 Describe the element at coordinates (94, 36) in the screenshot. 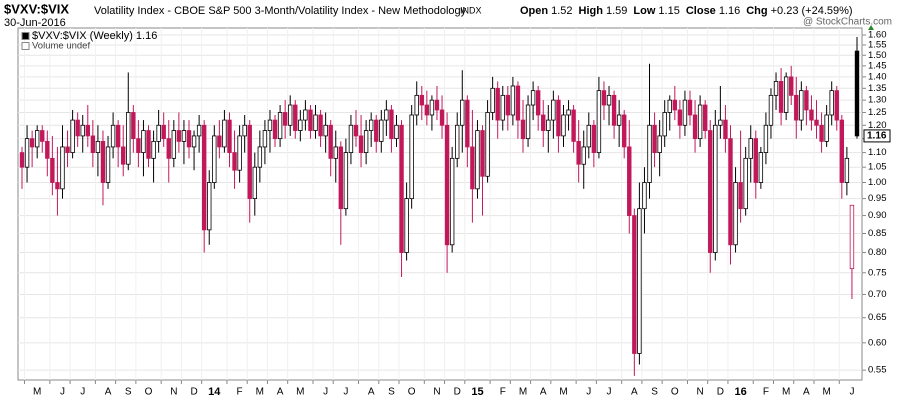

I see `legend-label: $VXV:$VIX (Weekly) 1.16` at that location.